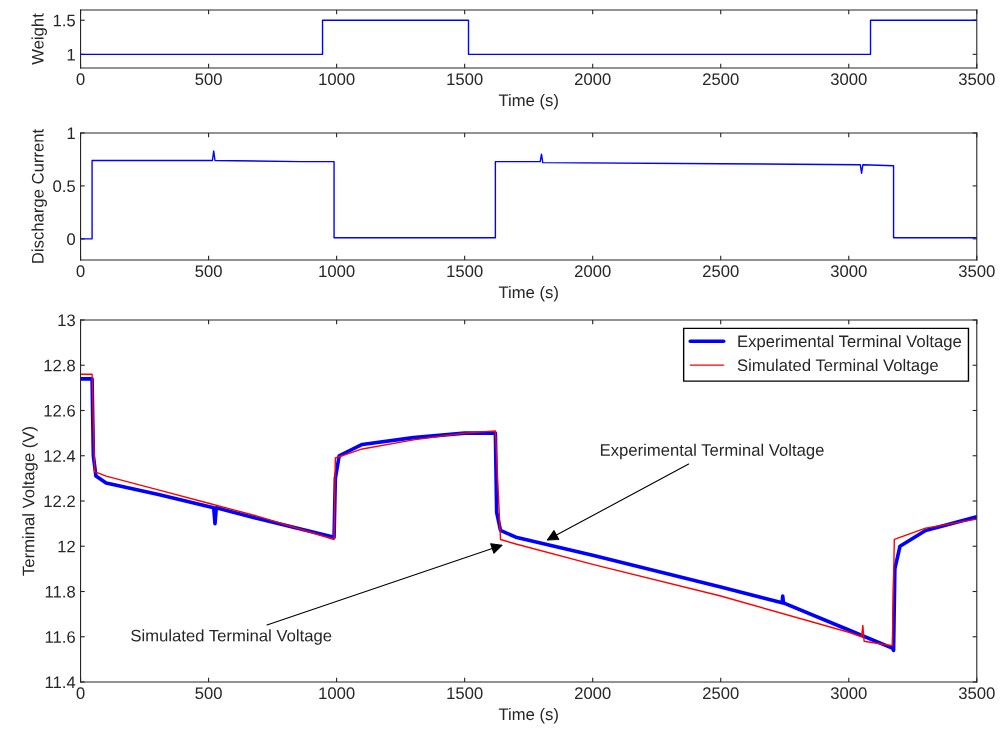  What do you see at coordinates (528, 195) in the screenshot?
I see `line-series` at bounding box center [528, 195].